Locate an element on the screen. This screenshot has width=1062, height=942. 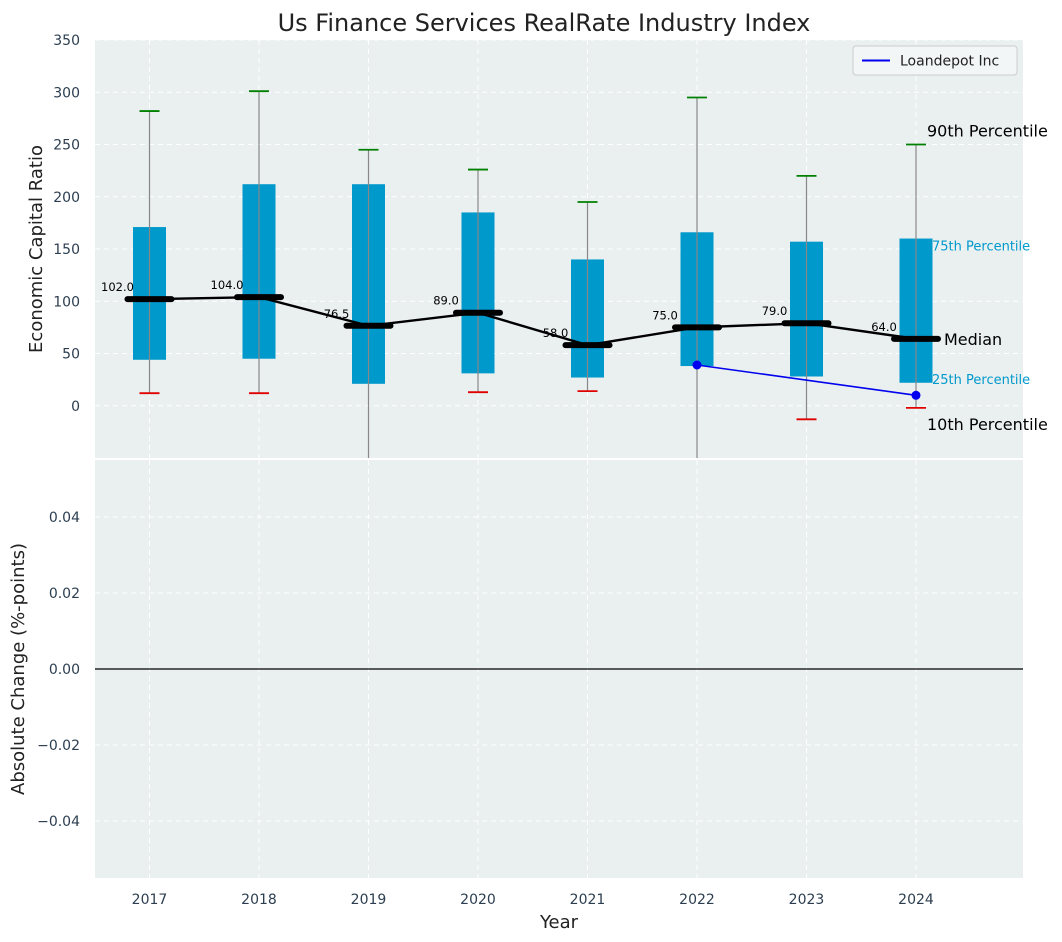
median-value-label: 76.5 is located at coordinates (337, 314).